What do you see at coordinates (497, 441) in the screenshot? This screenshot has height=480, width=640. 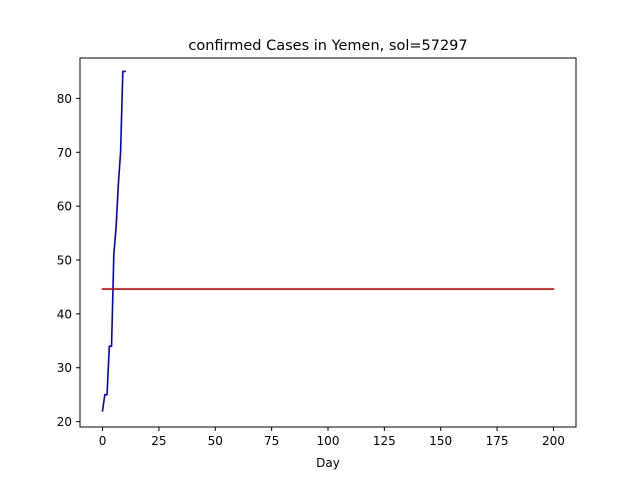 I see `x-tick-label: 175` at bounding box center [497, 441].